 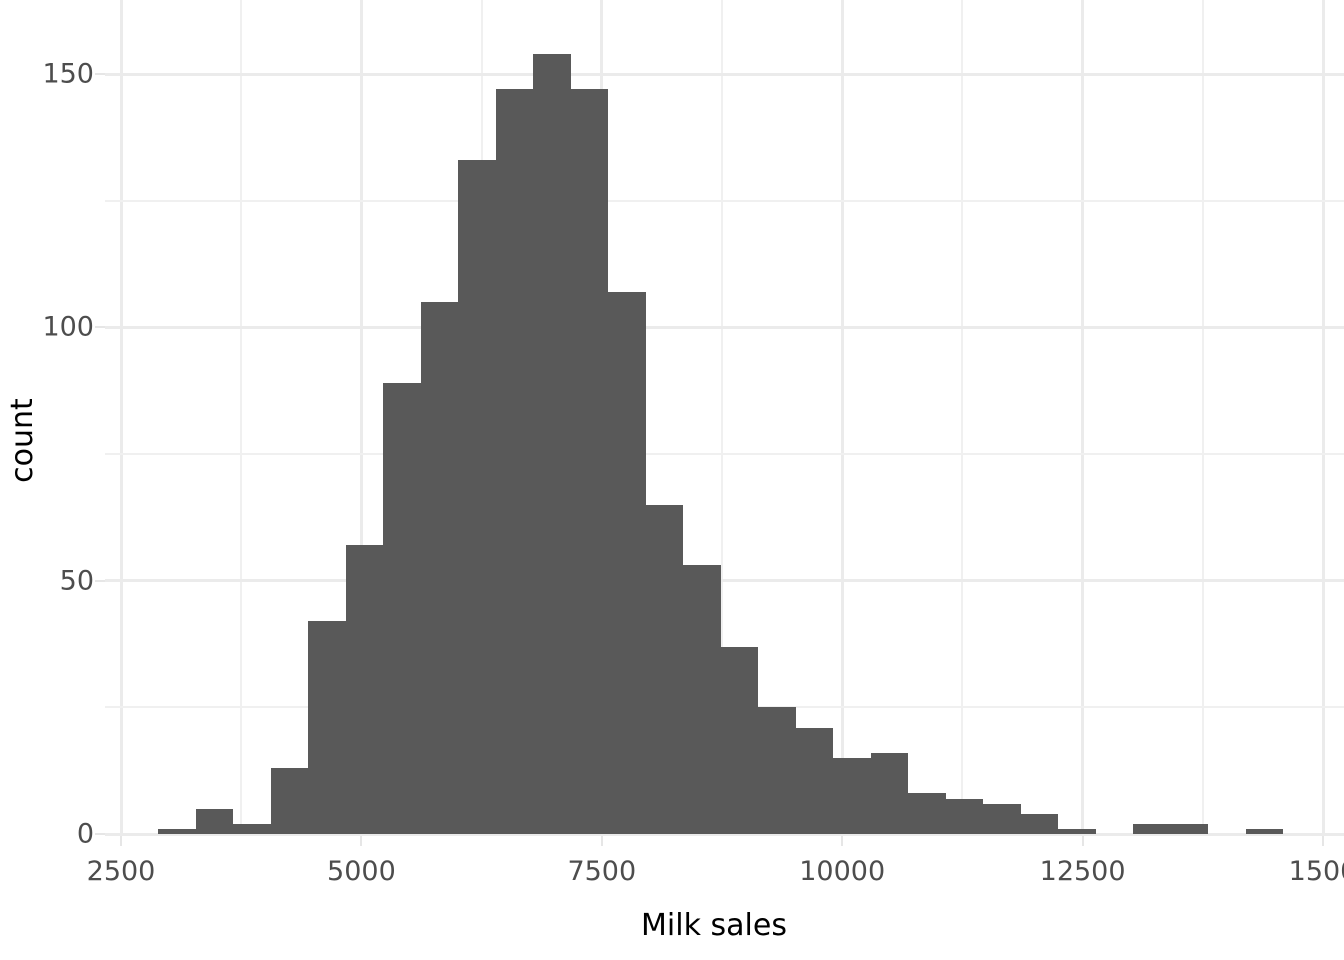 What do you see at coordinates (121, 871) in the screenshot?
I see `x-tick-label: 2500` at bounding box center [121, 871].